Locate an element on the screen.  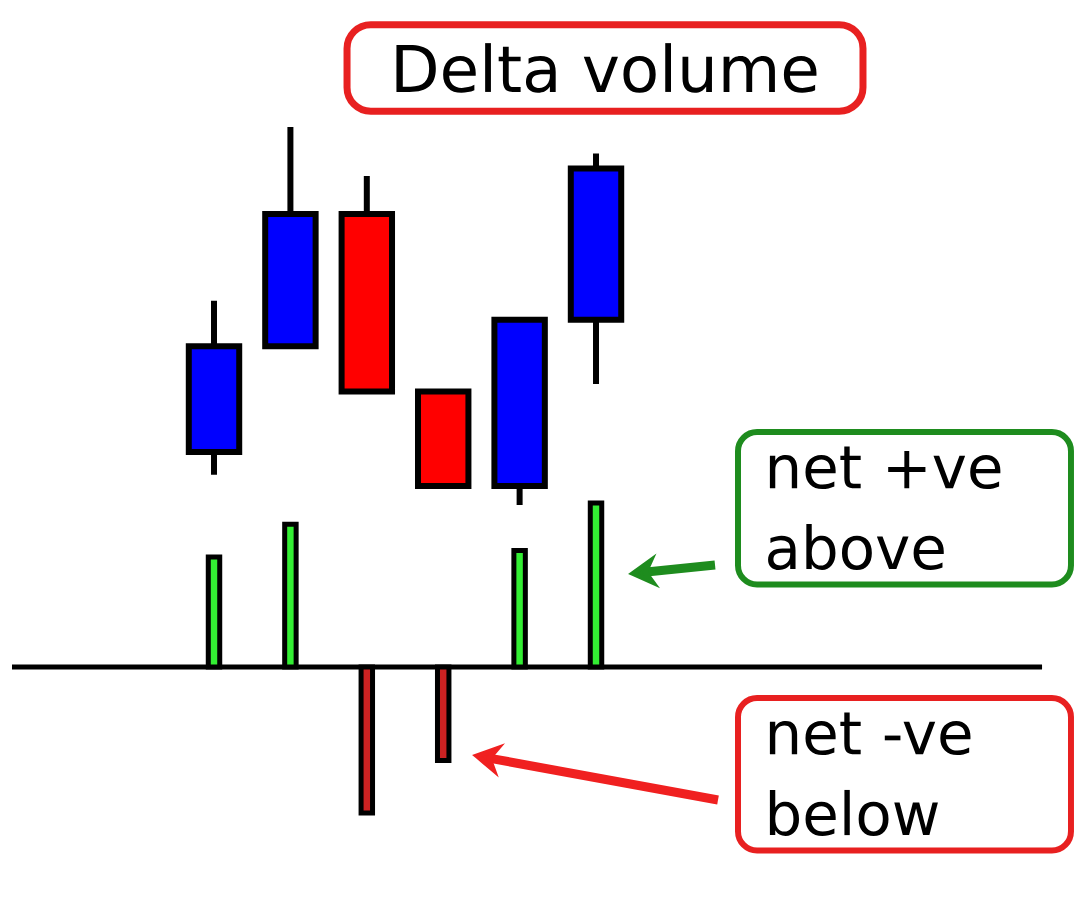
text: net +ve above is located at coordinates (884, 508).